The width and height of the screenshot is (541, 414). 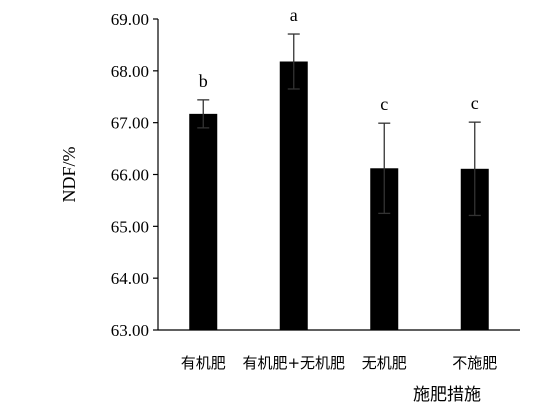 I want to click on category-label: 有机肥+无机肥, so click(x=293, y=363).